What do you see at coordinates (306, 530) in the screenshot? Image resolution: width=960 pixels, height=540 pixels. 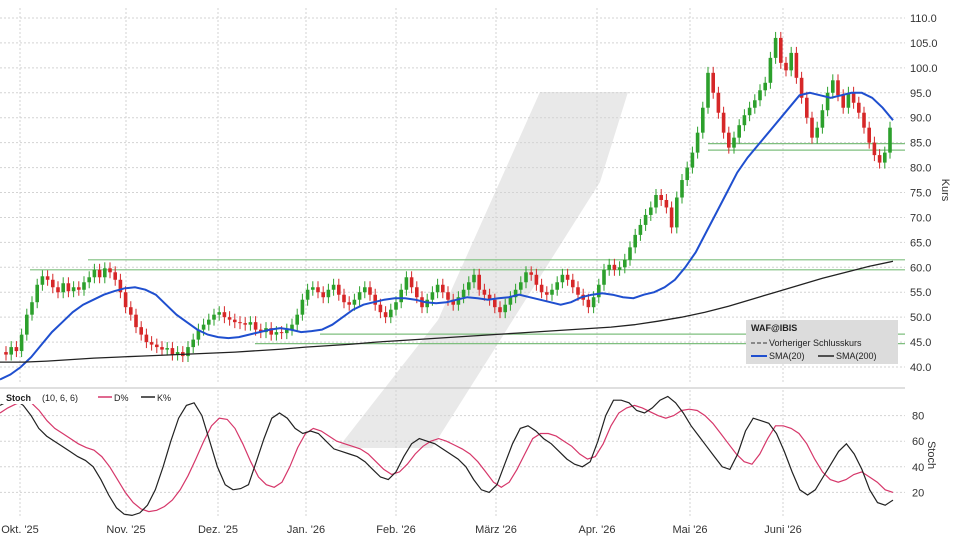 I see `x-tick-label: Jan. '26` at bounding box center [306, 530].